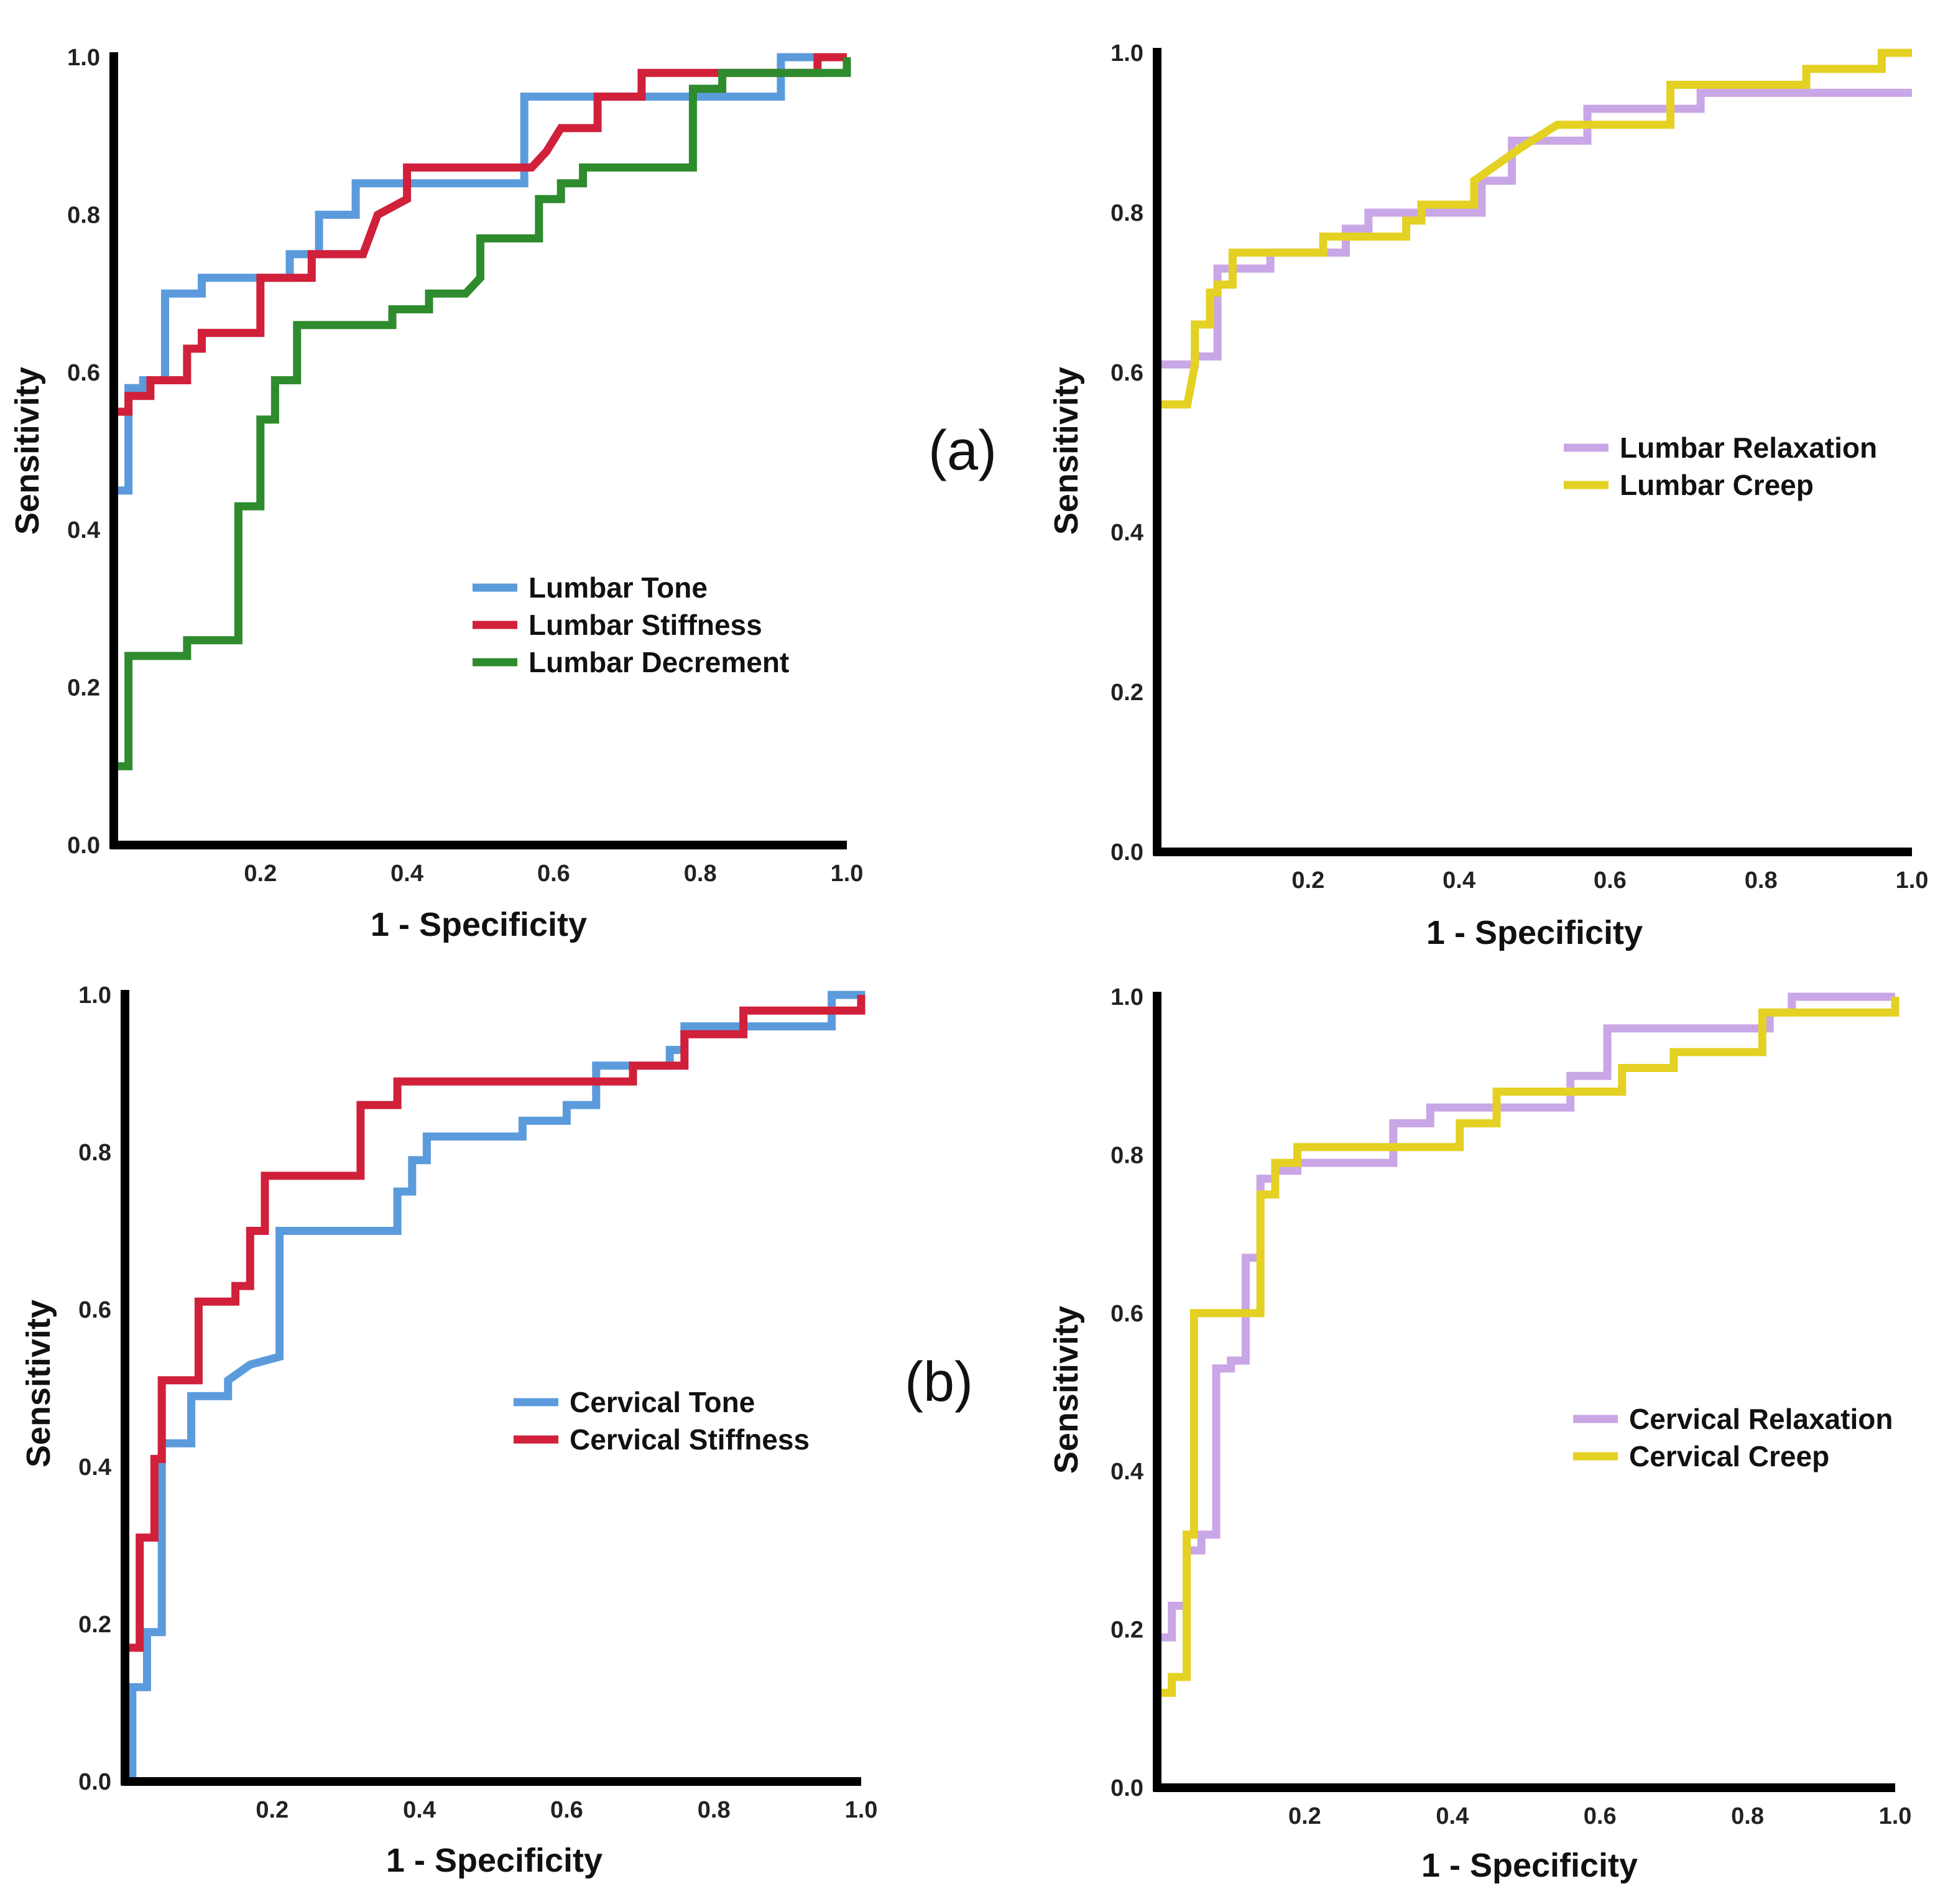 This screenshot has width=1953, height=1904. What do you see at coordinates (962, 451) in the screenshot?
I see `panel-label-a: (a)` at bounding box center [962, 451].